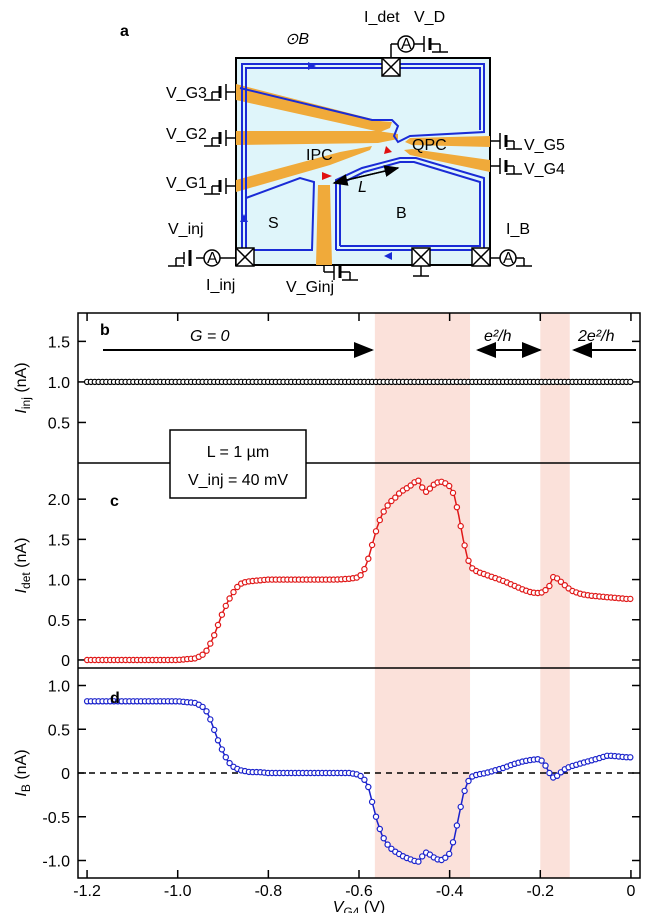 This screenshot has width=662, height=913. What do you see at coordinates (238, 480) in the screenshot?
I see `label-vinj-value: V_inj = 40 mV` at bounding box center [238, 480].